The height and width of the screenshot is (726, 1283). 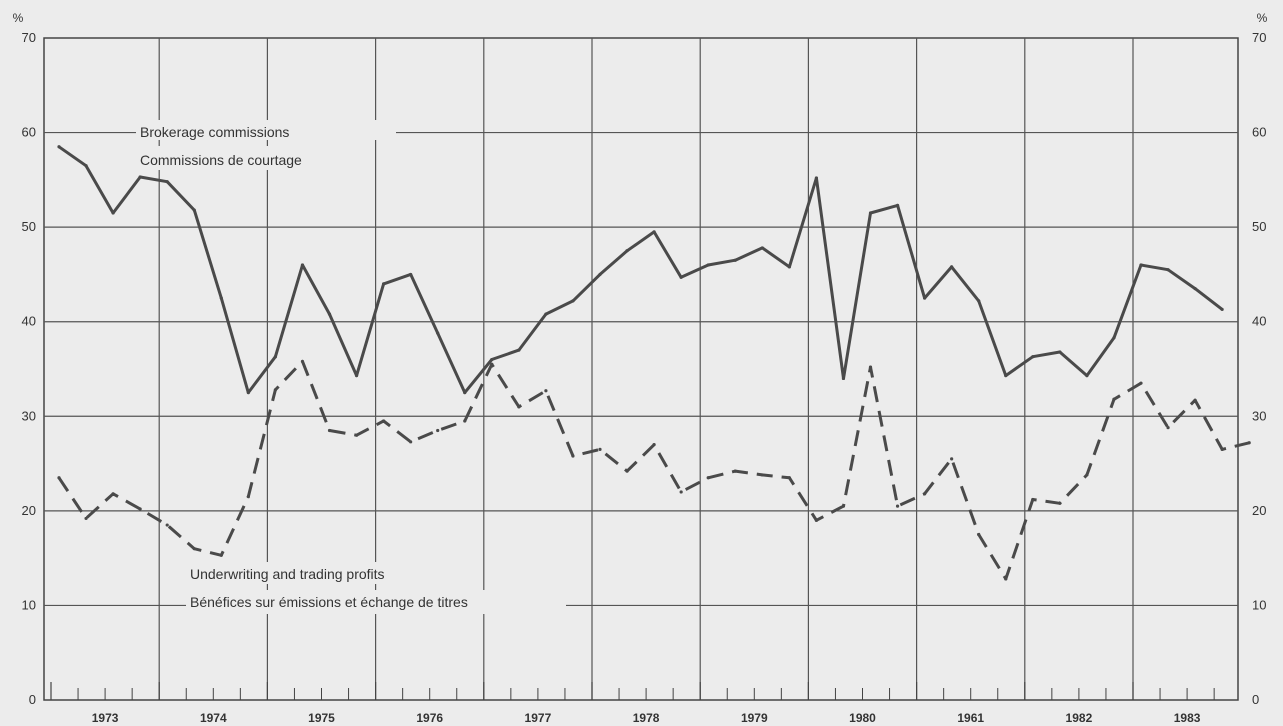 I want to click on y-tick-label-right: 70, so click(x=1259, y=37).